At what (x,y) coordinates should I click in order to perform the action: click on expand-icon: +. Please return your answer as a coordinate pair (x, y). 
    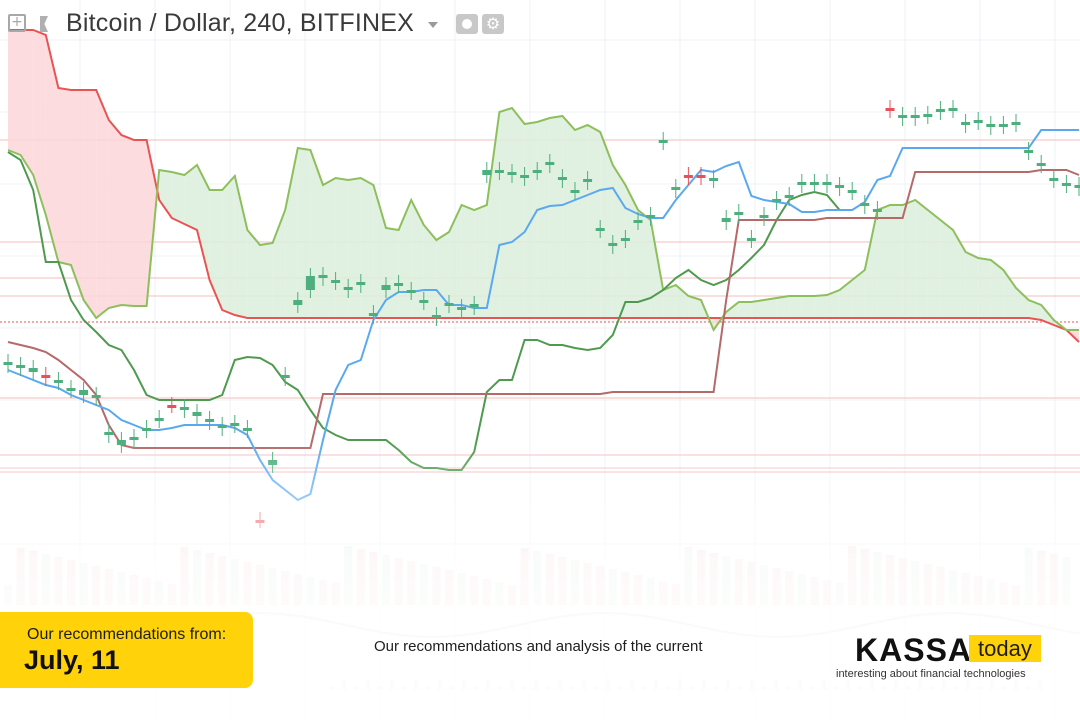
    Looking at the image, I should click on (17, 23).